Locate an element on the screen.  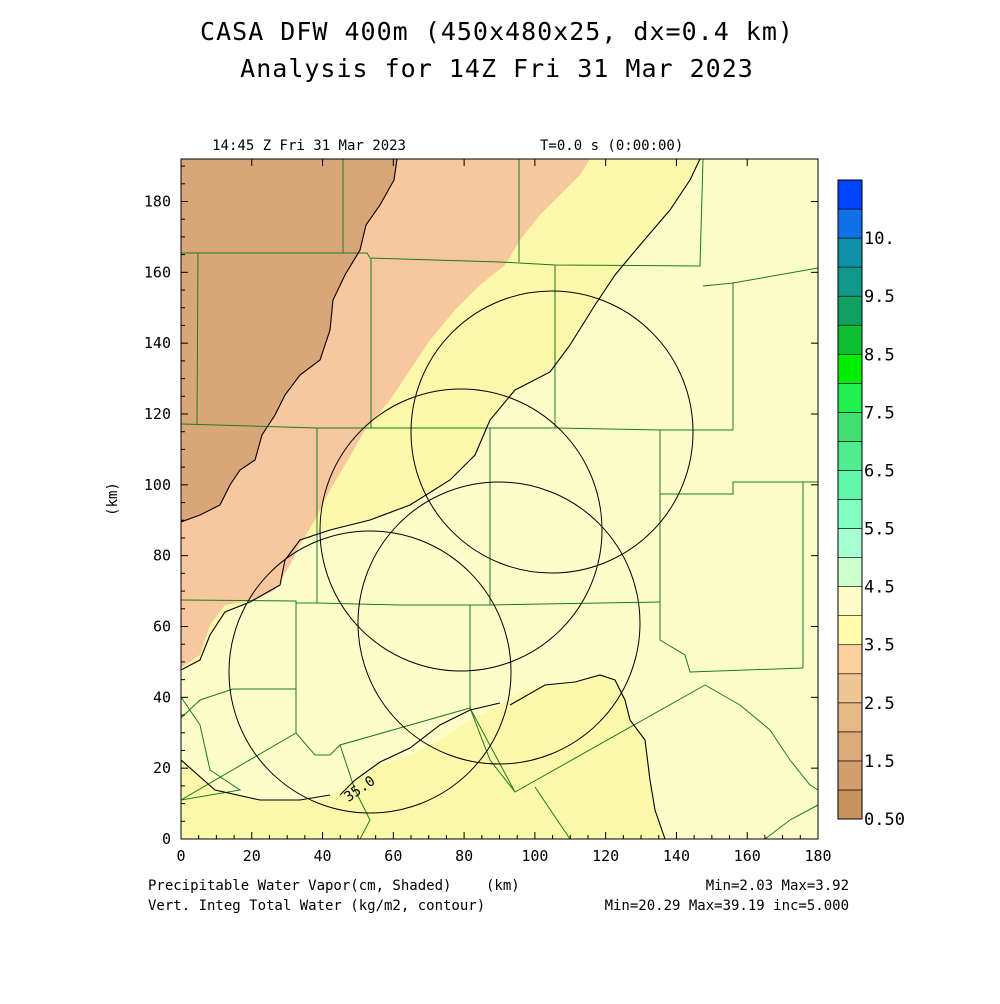
shaded-field-label: Precipitable Water Vapor(cm, Shaded) is located at coordinates (299, 886).